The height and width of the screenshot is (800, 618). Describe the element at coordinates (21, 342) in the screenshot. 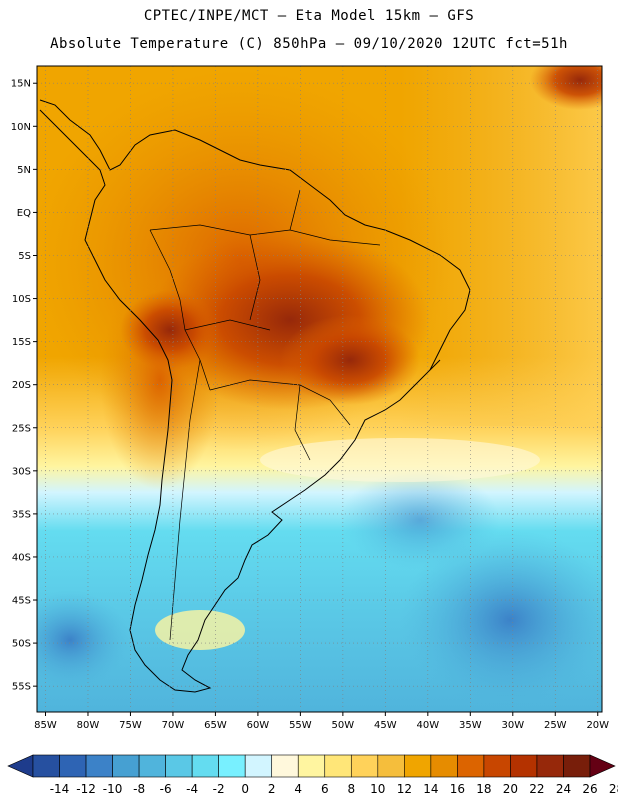

I see `lat-label: 15S` at that location.